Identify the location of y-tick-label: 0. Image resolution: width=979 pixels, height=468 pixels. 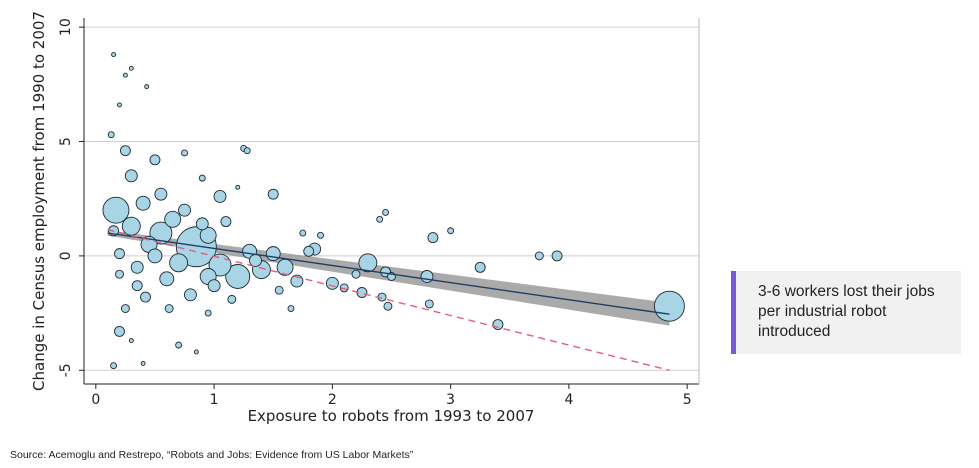
(66, 255).